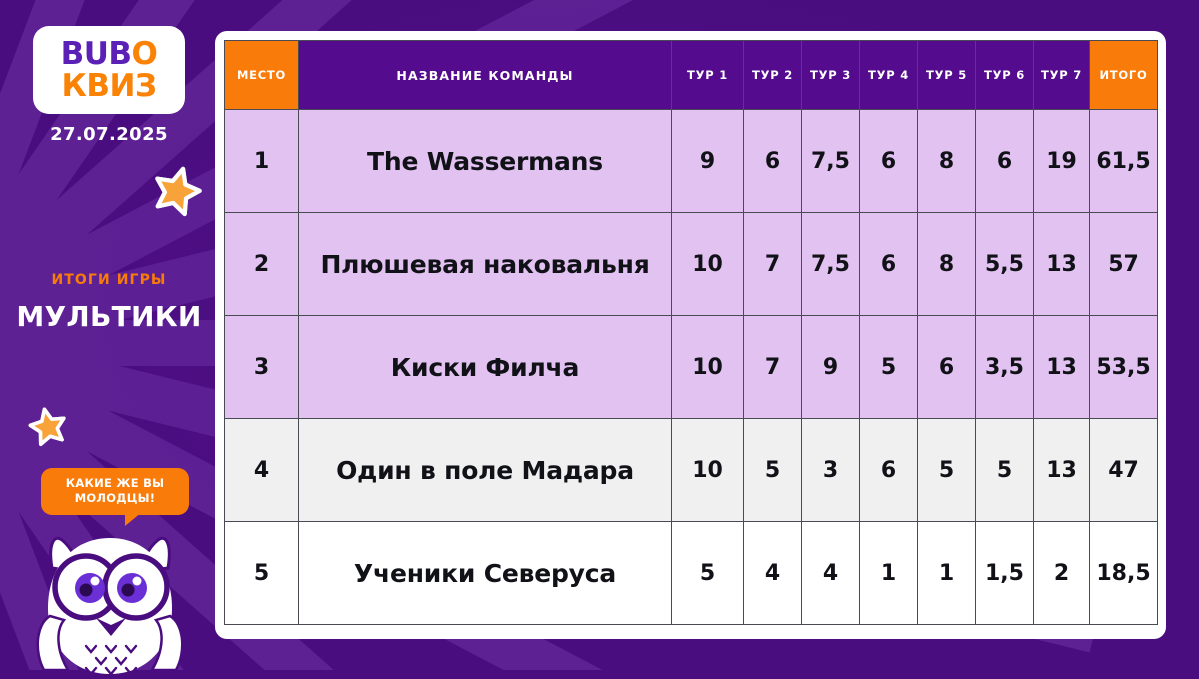 The image size is (1199, 679). Describe the element at coordinates (772, 161) in the screenshot. I see `cell-round-2-score: 6` at that location.